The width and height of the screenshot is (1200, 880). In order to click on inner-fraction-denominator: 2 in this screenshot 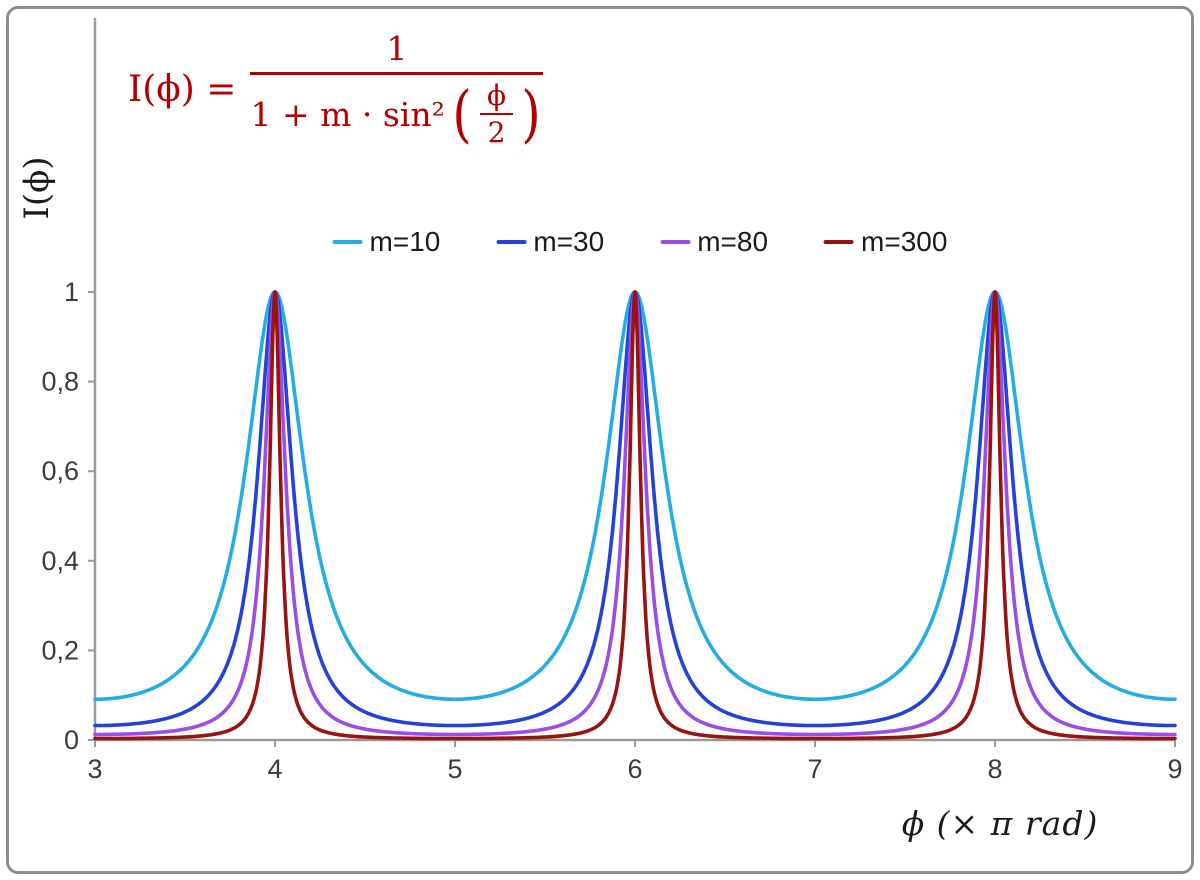, I will do `click(496, 133)`.